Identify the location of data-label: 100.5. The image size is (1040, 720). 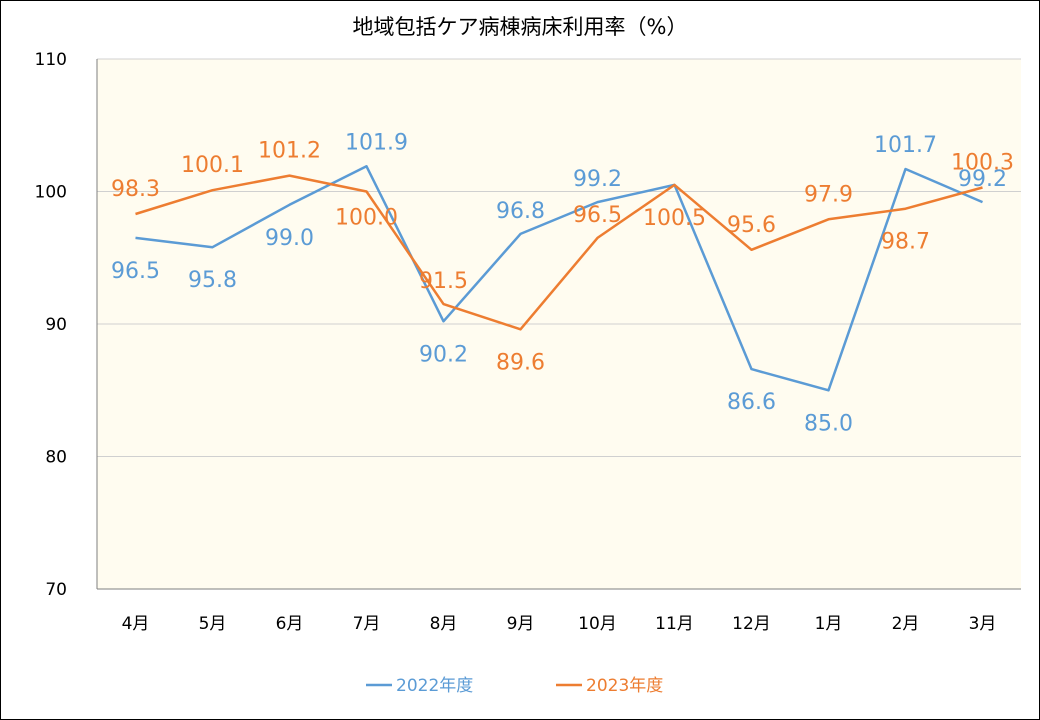
(674, 218).